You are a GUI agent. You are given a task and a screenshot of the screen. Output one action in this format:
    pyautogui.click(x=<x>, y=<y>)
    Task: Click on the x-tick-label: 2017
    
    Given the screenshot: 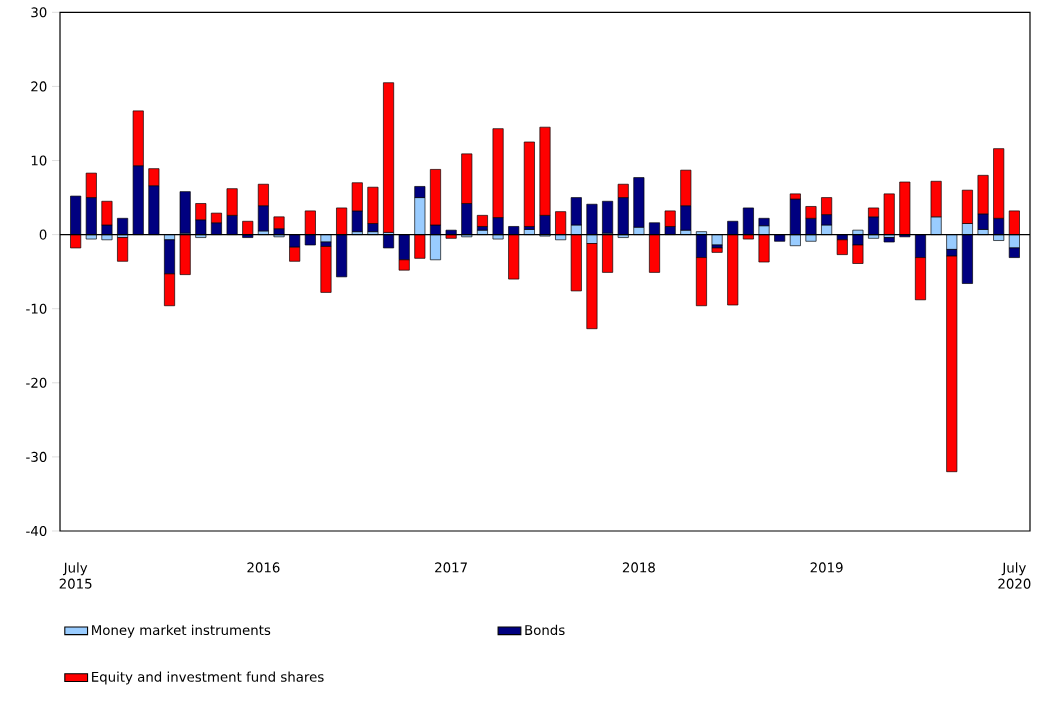 What is the action you would take?
    pyautogui.click(x=451, y=567)
    